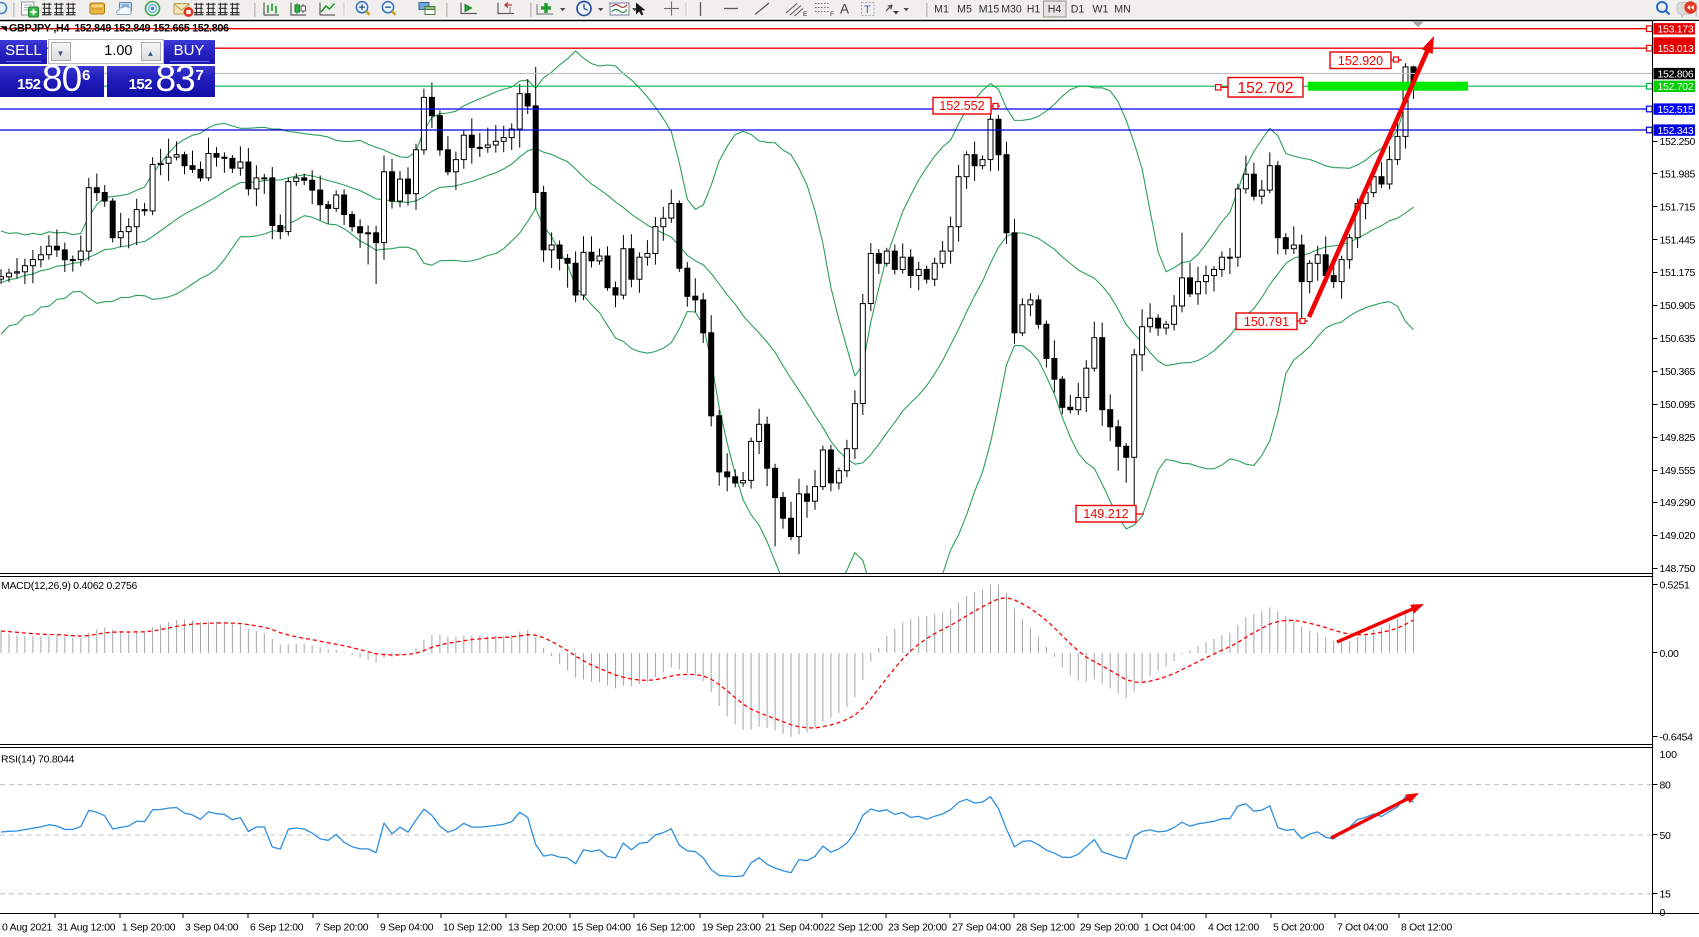  I want to click on svg-text: 149.020, so click(1678, 536).